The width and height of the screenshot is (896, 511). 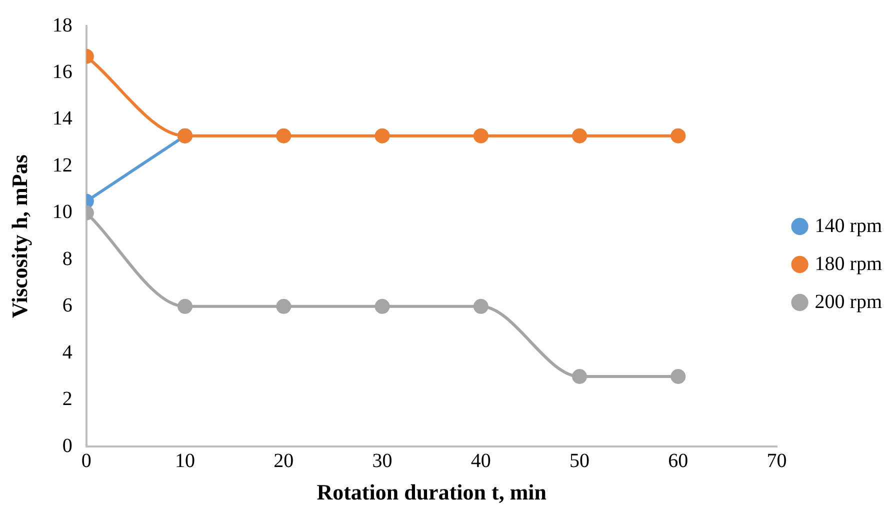 What do you see at coordinates (67, 305) in the screenshot?
I see `y-tick-label: 6` at bounding box center [67, 305].